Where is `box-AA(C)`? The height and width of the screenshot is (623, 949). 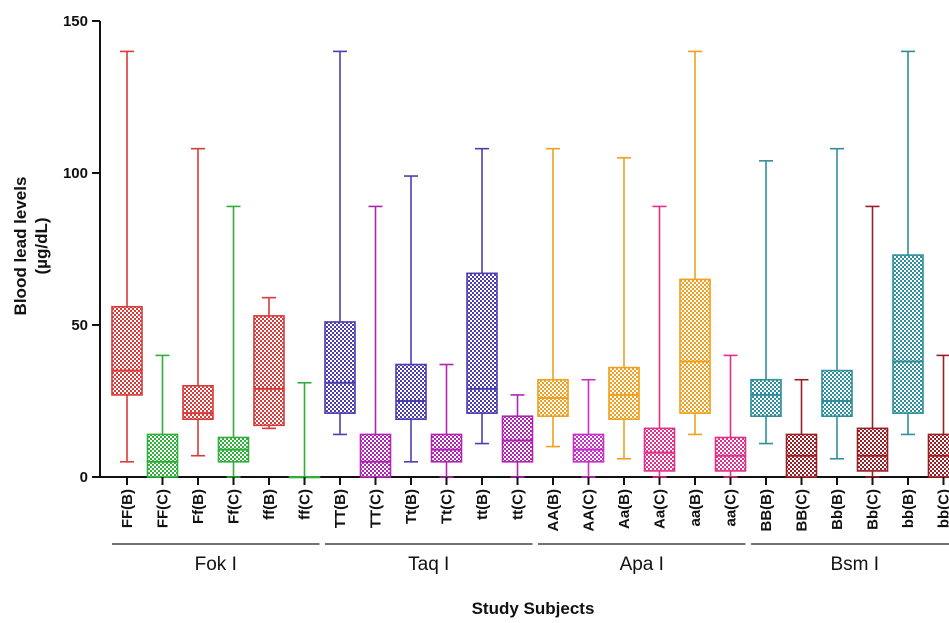 box-AA(C) is located at coordinates (588, 428).